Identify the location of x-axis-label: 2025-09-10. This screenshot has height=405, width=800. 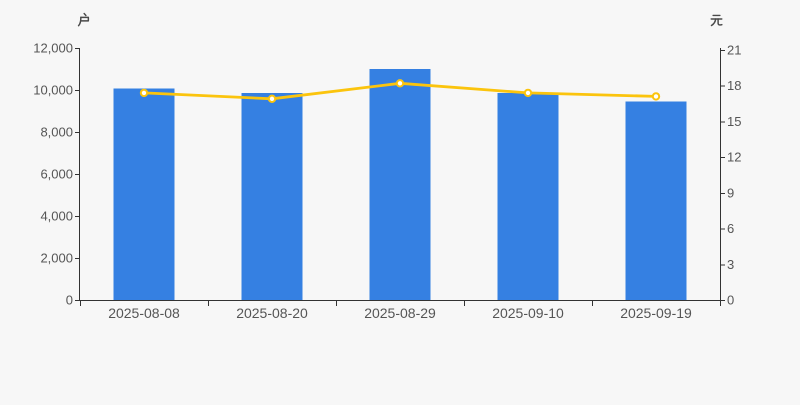
(528, 313).